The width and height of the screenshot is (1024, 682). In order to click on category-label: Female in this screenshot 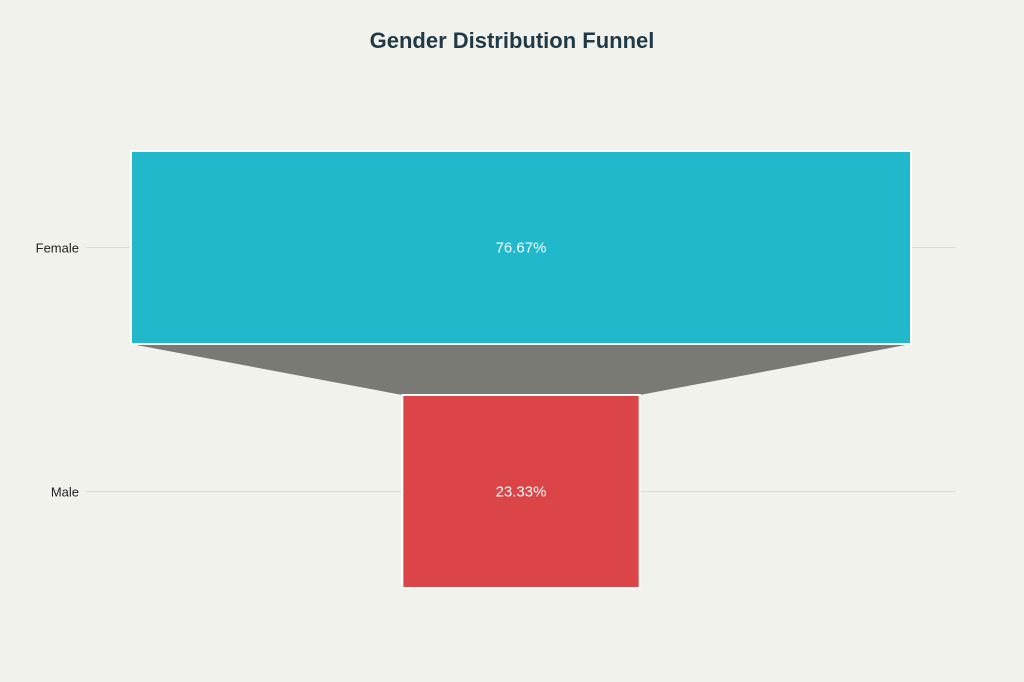, I will do `click(57, 248)`.